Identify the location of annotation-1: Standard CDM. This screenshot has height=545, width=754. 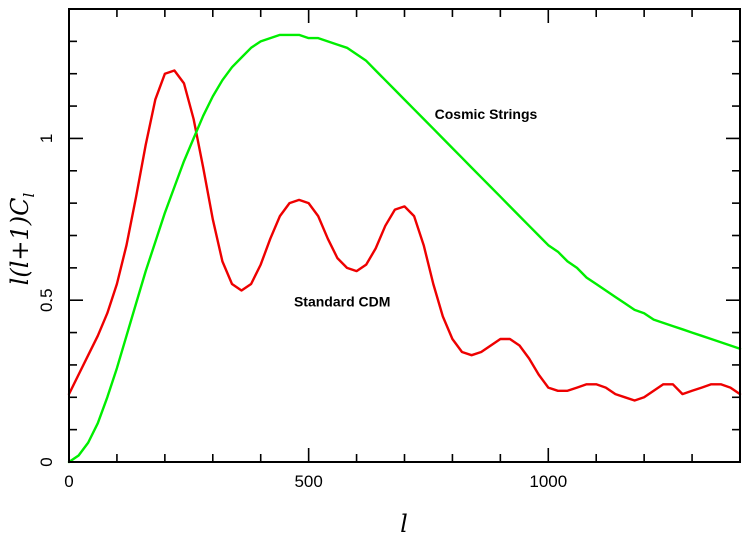
(342, 302).